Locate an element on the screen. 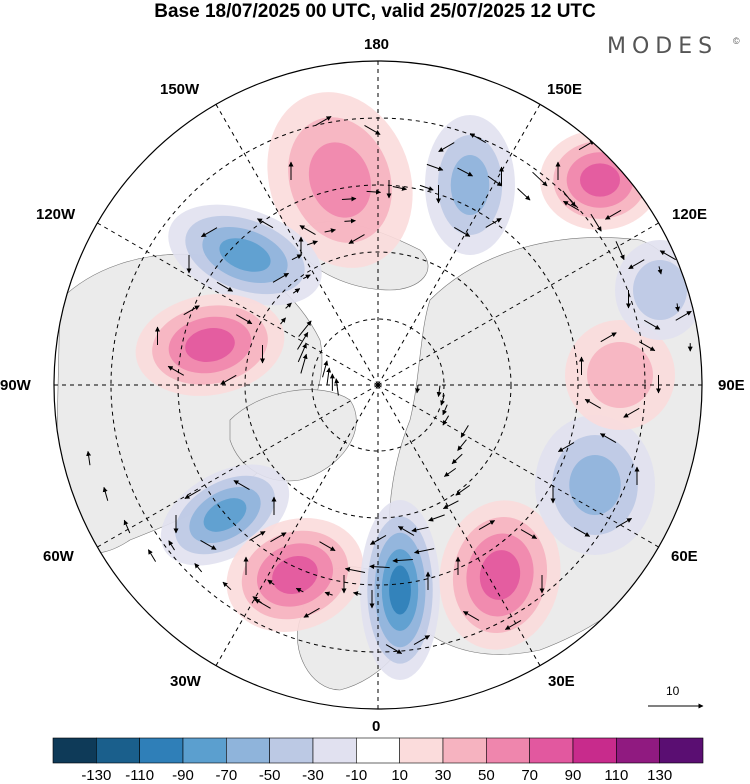 This screenshot has width=750, height=784. colorbar-tick-label: 130 is located at coordinates (659, 775).